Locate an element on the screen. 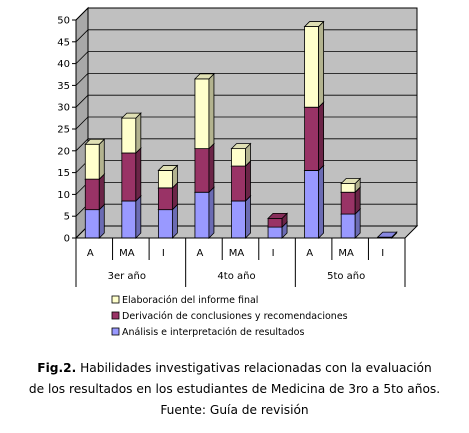 Image resolution: width=469 pixels, height=433 pixels. x-axis: A MA I A MA I A MA I 3er año 4to año 5to año is located at coordinates (240, 262).